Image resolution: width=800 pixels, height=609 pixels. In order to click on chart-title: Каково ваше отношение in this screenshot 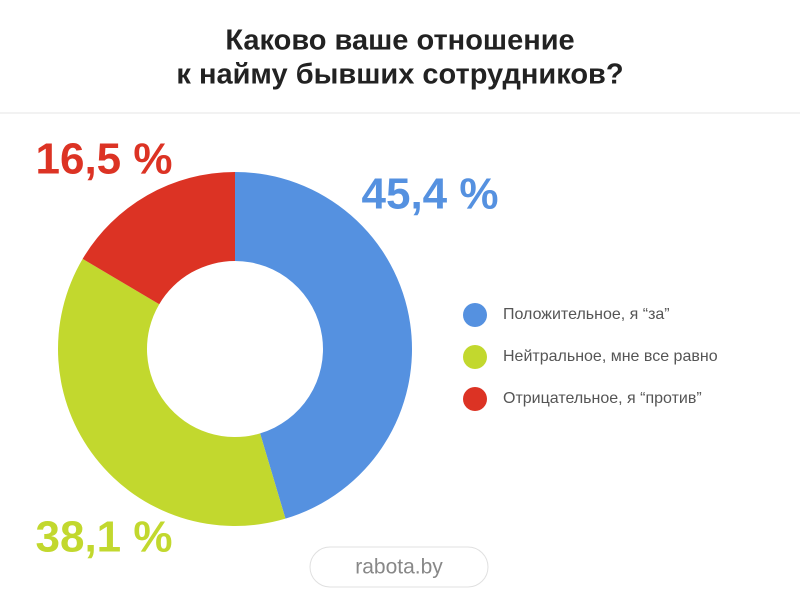, I will do `click(399, 41)`.